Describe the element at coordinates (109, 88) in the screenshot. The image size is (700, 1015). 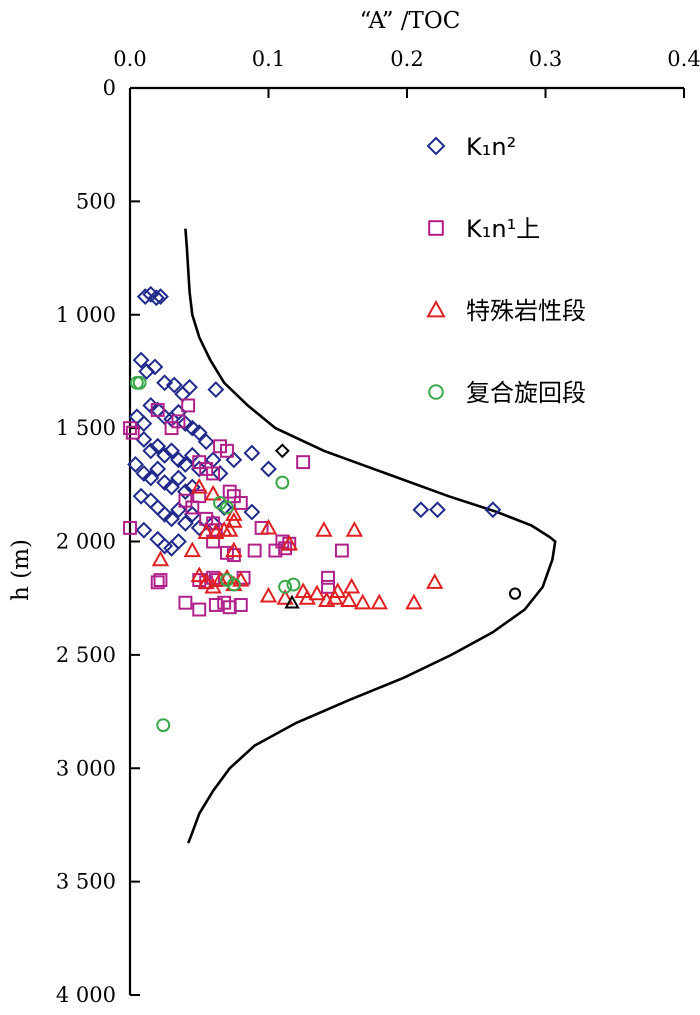
I see `y-tick-label: 0` at that location.